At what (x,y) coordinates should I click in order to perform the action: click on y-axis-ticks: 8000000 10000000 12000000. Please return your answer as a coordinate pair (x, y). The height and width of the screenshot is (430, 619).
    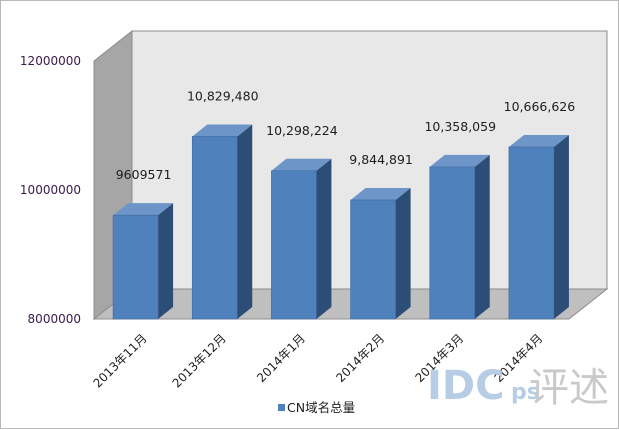
    Looking at the image, I should click on (50, 190).